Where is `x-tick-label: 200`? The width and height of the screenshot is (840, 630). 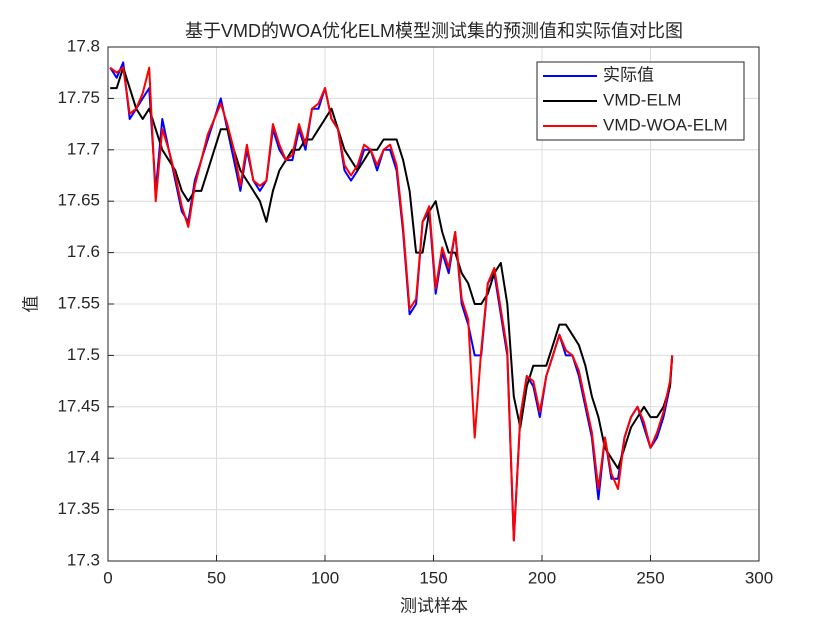 x-tick-label: 200 is located at coordinates (542, 577).